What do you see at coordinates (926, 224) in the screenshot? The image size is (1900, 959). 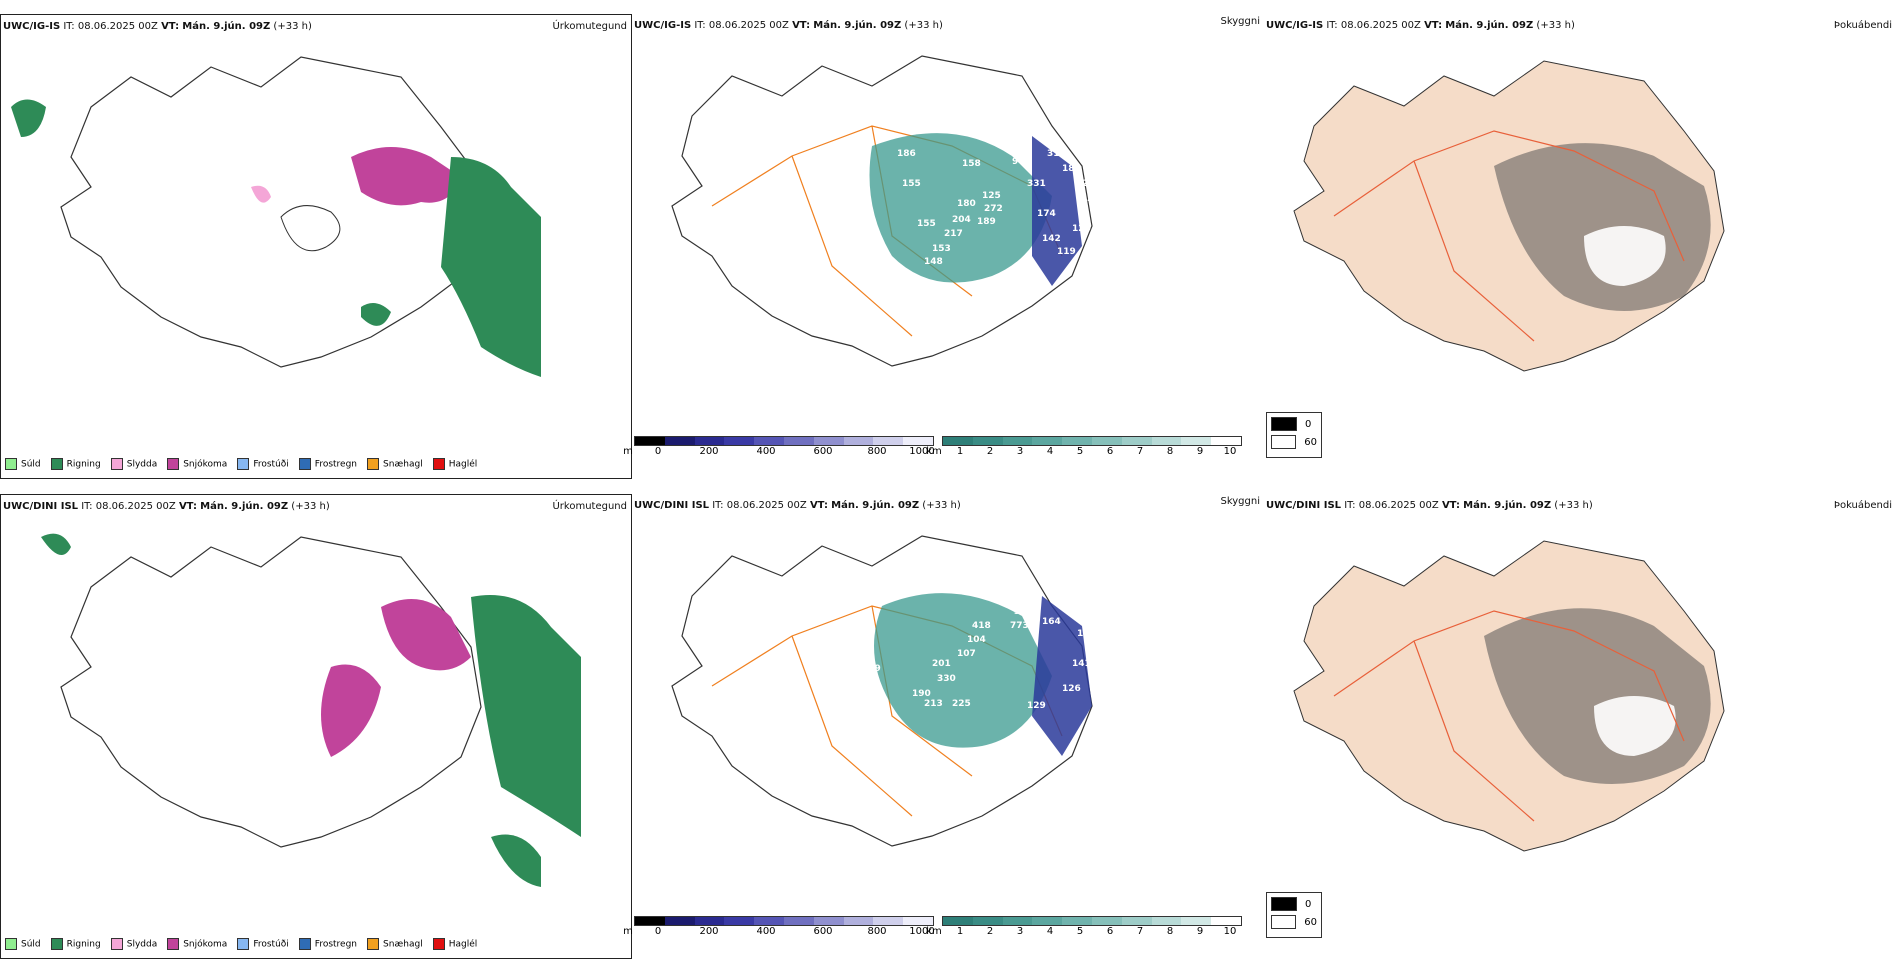 I see `svg-text: 155` at bounding box center [926, 224].